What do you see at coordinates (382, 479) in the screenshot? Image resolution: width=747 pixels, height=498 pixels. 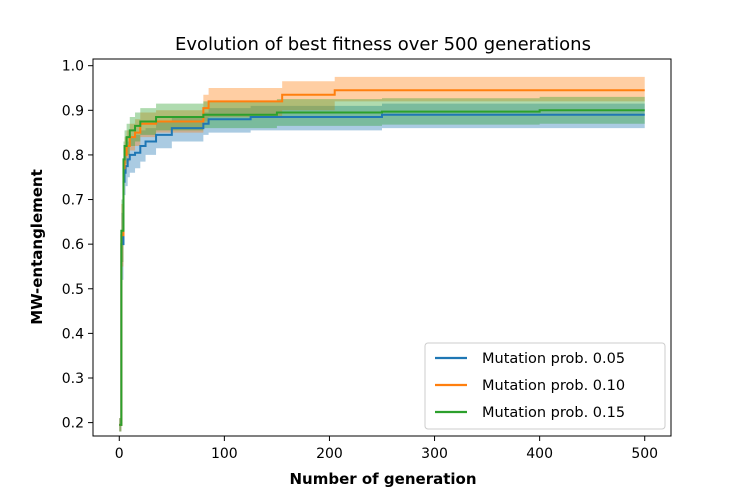 I see `x-axis-title: Number of generation` at bounding box center [382, 479].